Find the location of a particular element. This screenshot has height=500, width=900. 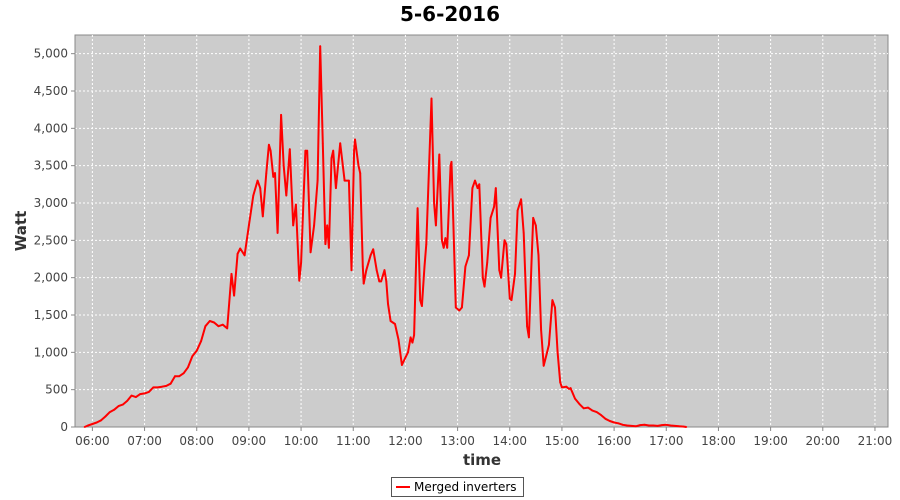

y-tick-label: 3,000 is located at coordinates (51, 203).